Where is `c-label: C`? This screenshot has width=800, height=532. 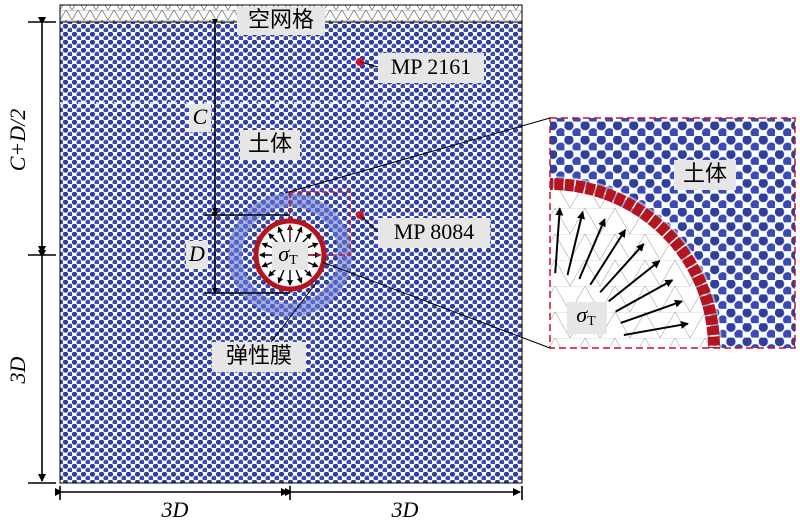
c-label: C is located at coordinates (200, 116).